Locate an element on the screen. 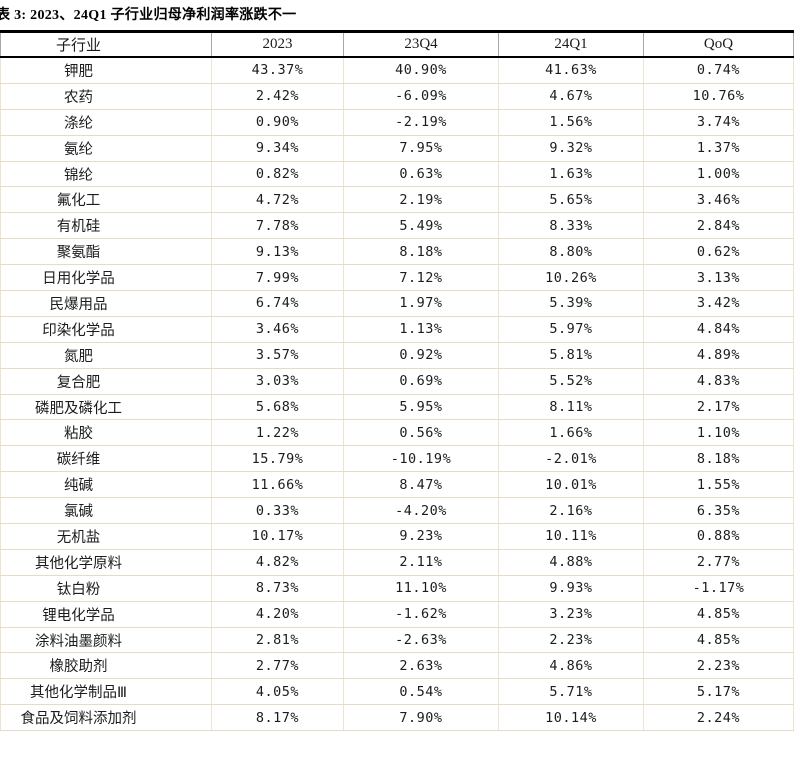  cell-industry-label: 氮肥 is located at coordinates (106, 355).